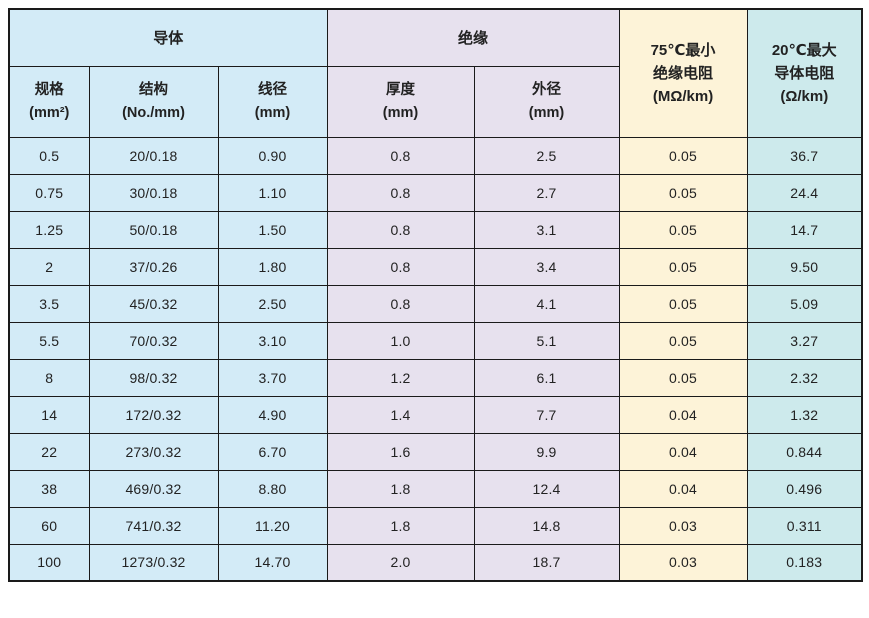 This screenshot has height=618, width=869. What do you see at coordinates (804, 525) in the screenshot?
I see `cell: 0.311` at bounding box center [804, 525].